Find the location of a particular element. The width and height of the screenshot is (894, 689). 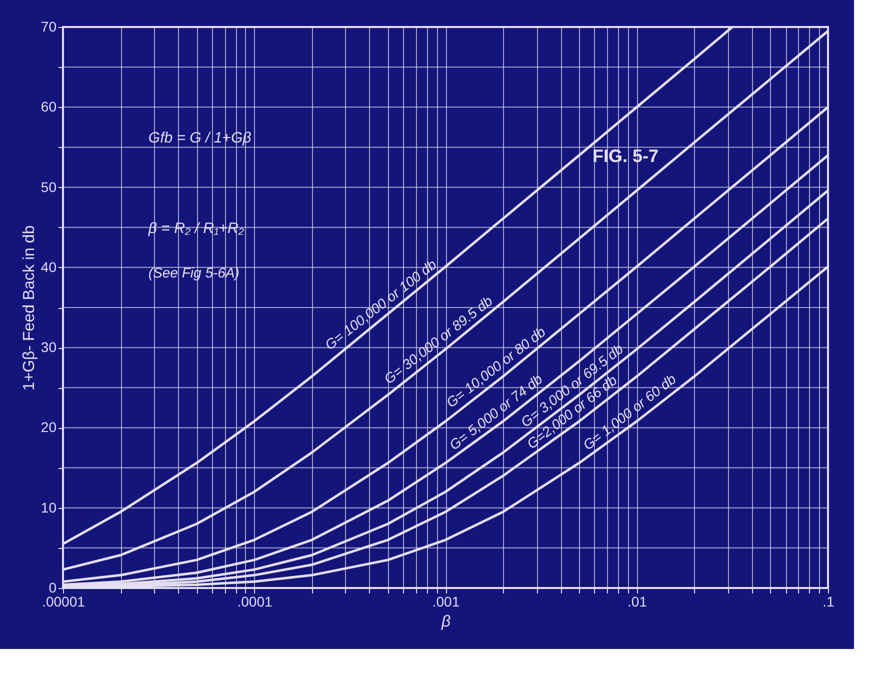

y-tick-label: 60 is located at coordinates (48, 106).